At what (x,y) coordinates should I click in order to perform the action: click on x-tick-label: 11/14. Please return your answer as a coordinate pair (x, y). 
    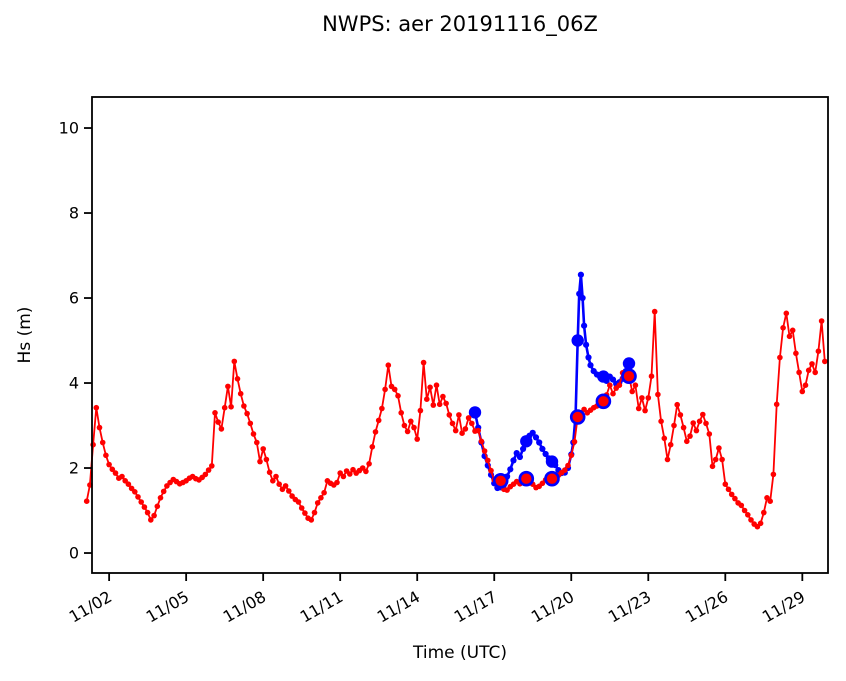
    Looking at the image, I should click on (398, 607).